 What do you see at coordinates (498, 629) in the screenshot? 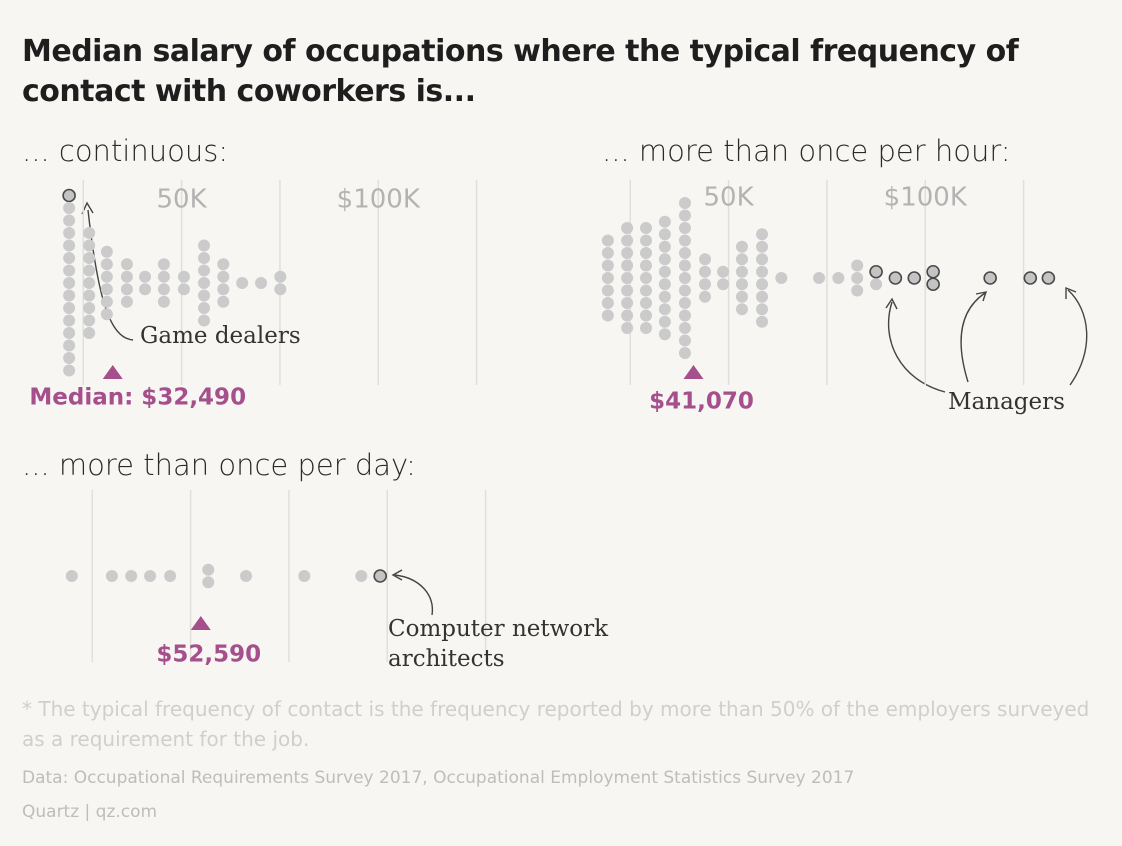
I see `annotation: Computer network` at bounding box center [498, 629].